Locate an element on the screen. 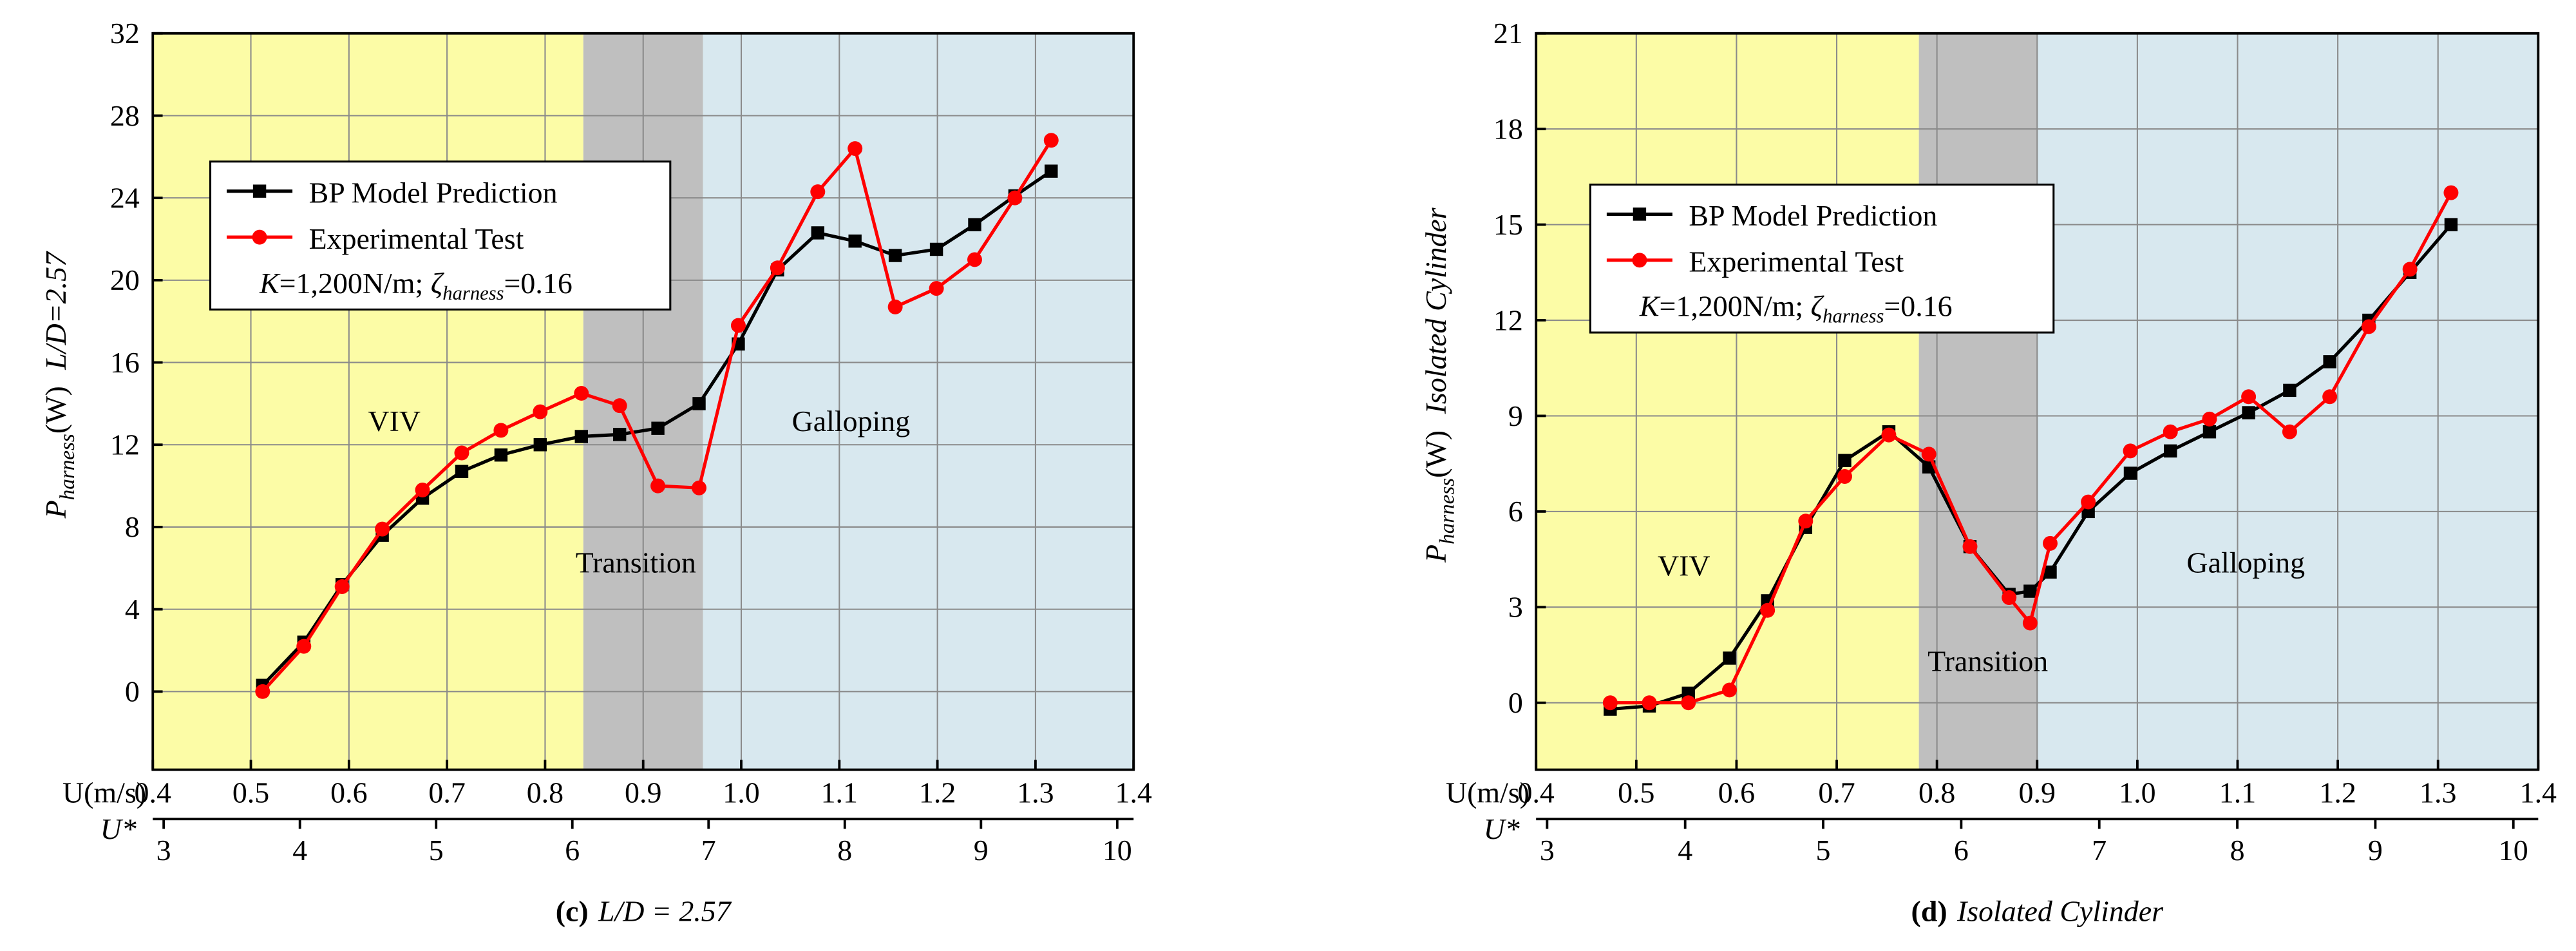 The width and height of the screenshot is (2576, 951). region-label: Galloping is located at coordinates (851, 421).